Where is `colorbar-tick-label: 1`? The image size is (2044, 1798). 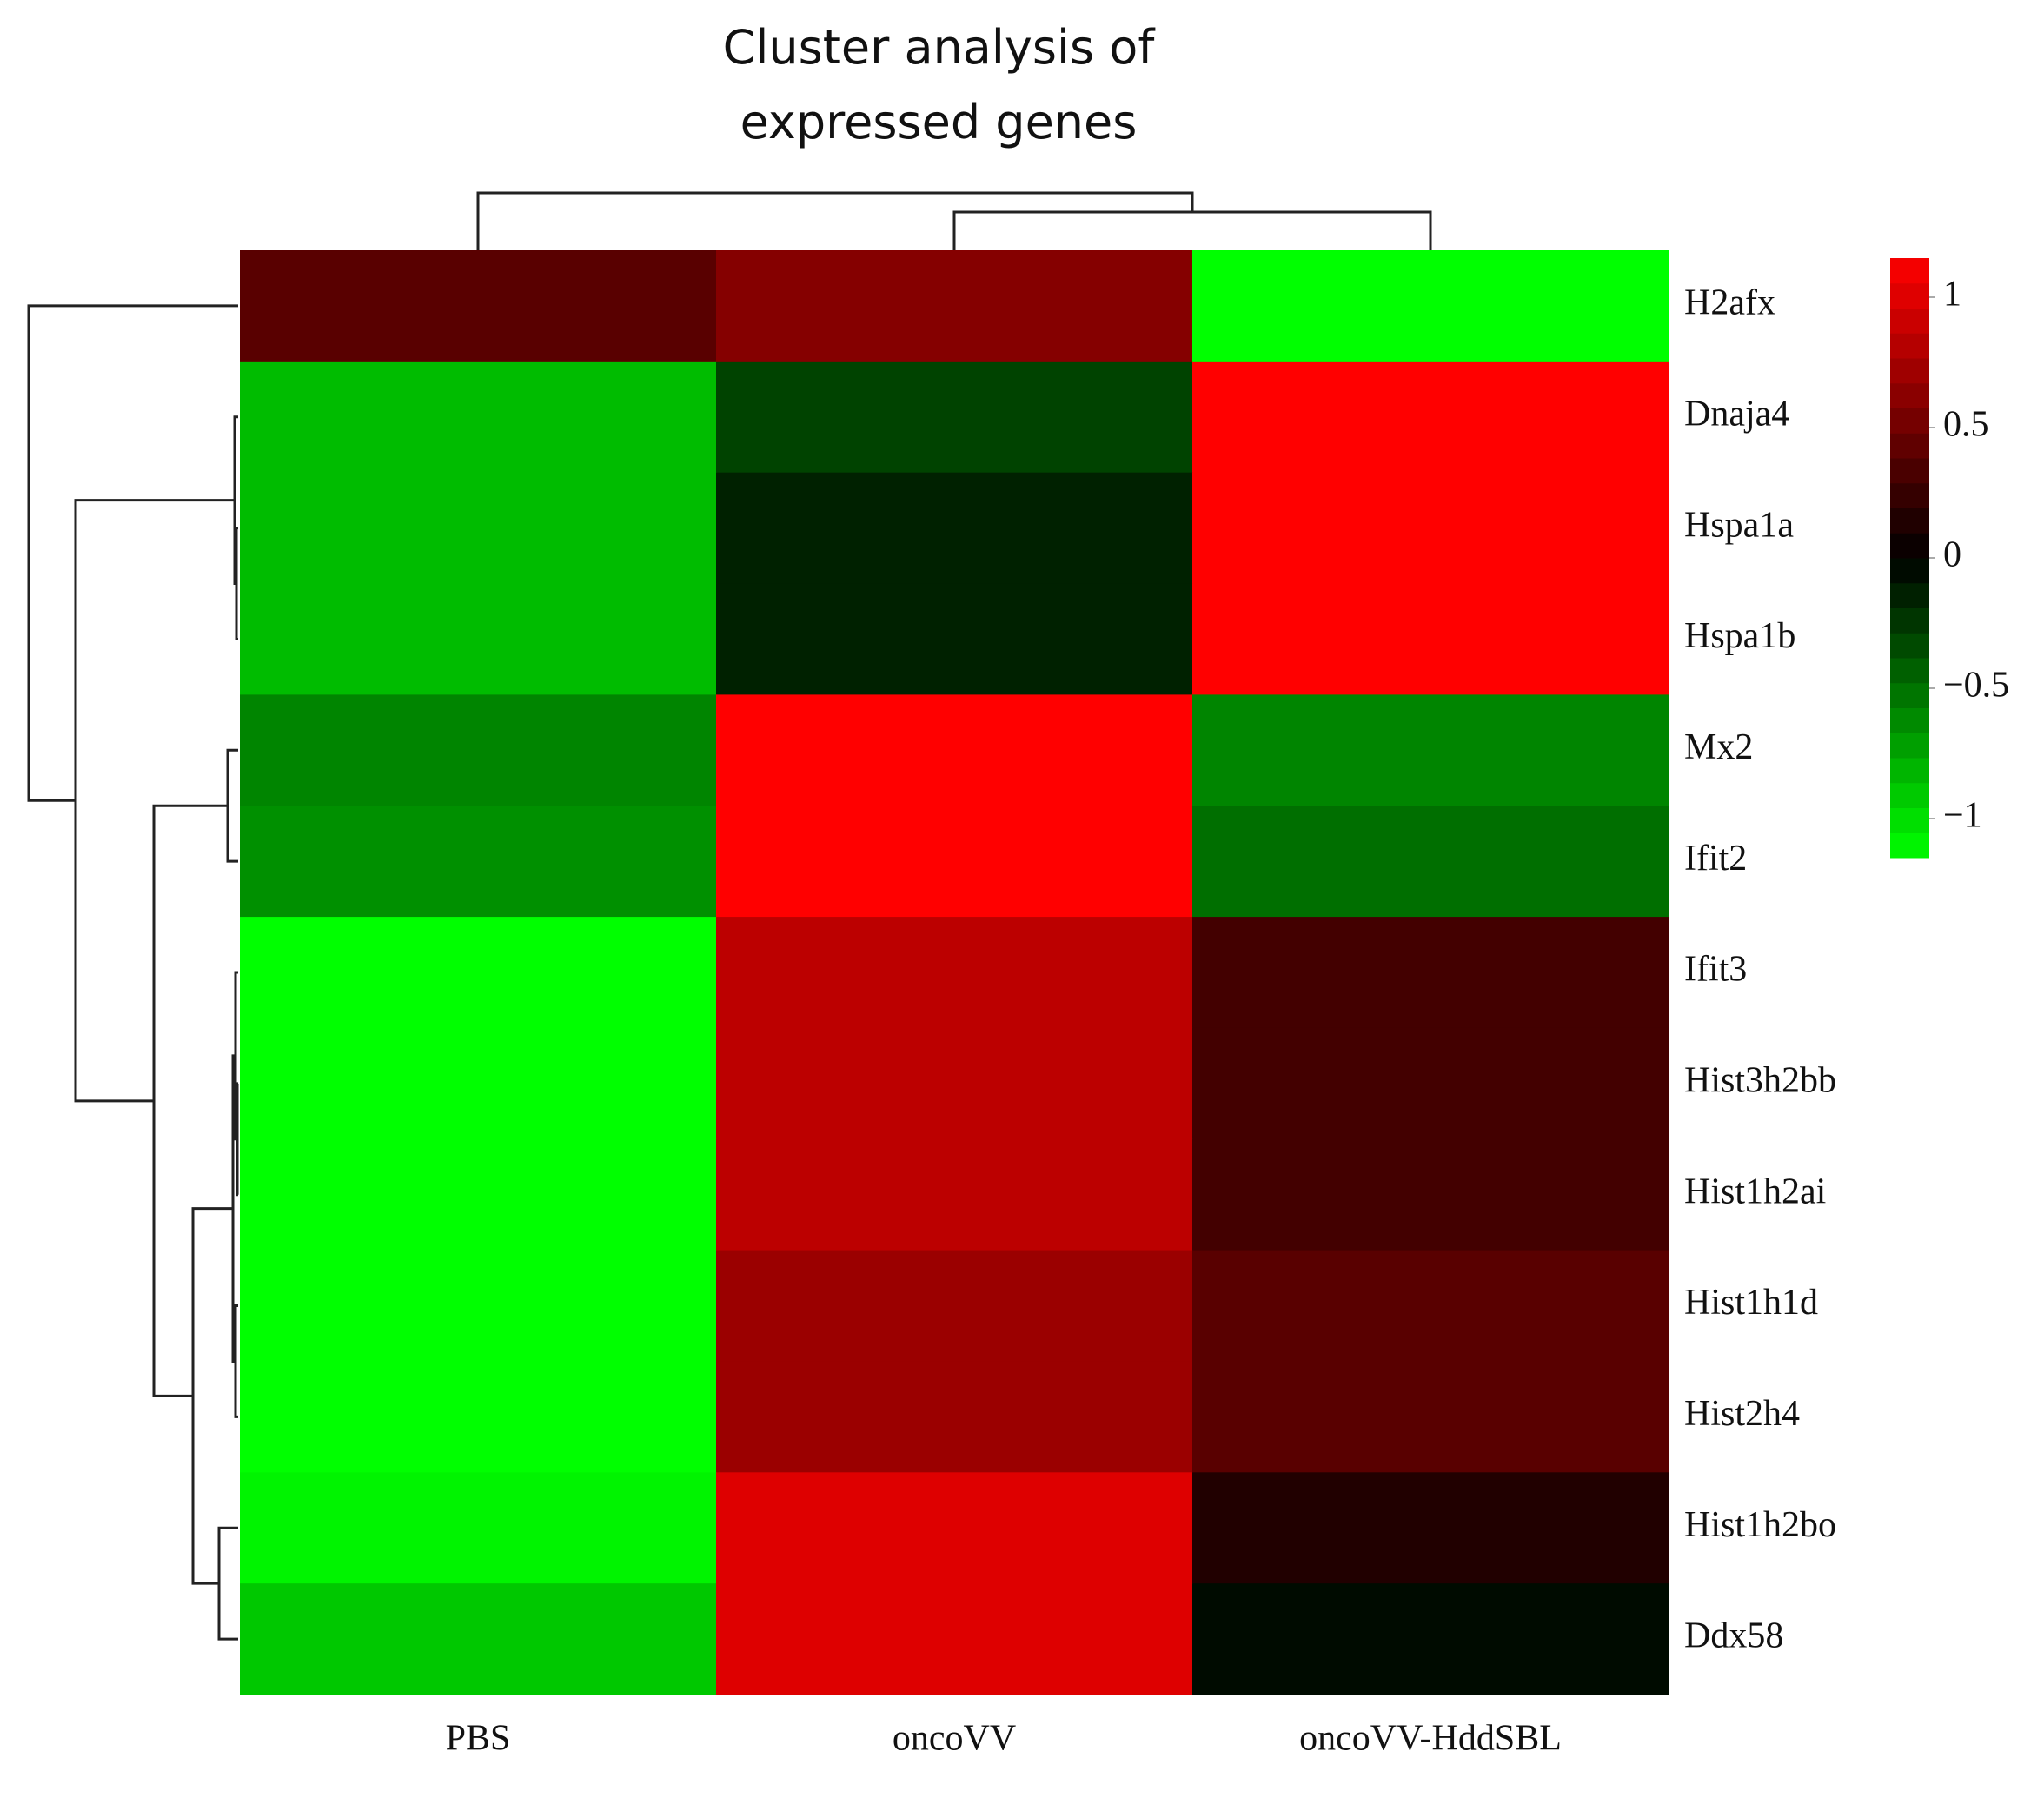 colorbar-tick-label: 1 is located at coordinates (1952, 295).